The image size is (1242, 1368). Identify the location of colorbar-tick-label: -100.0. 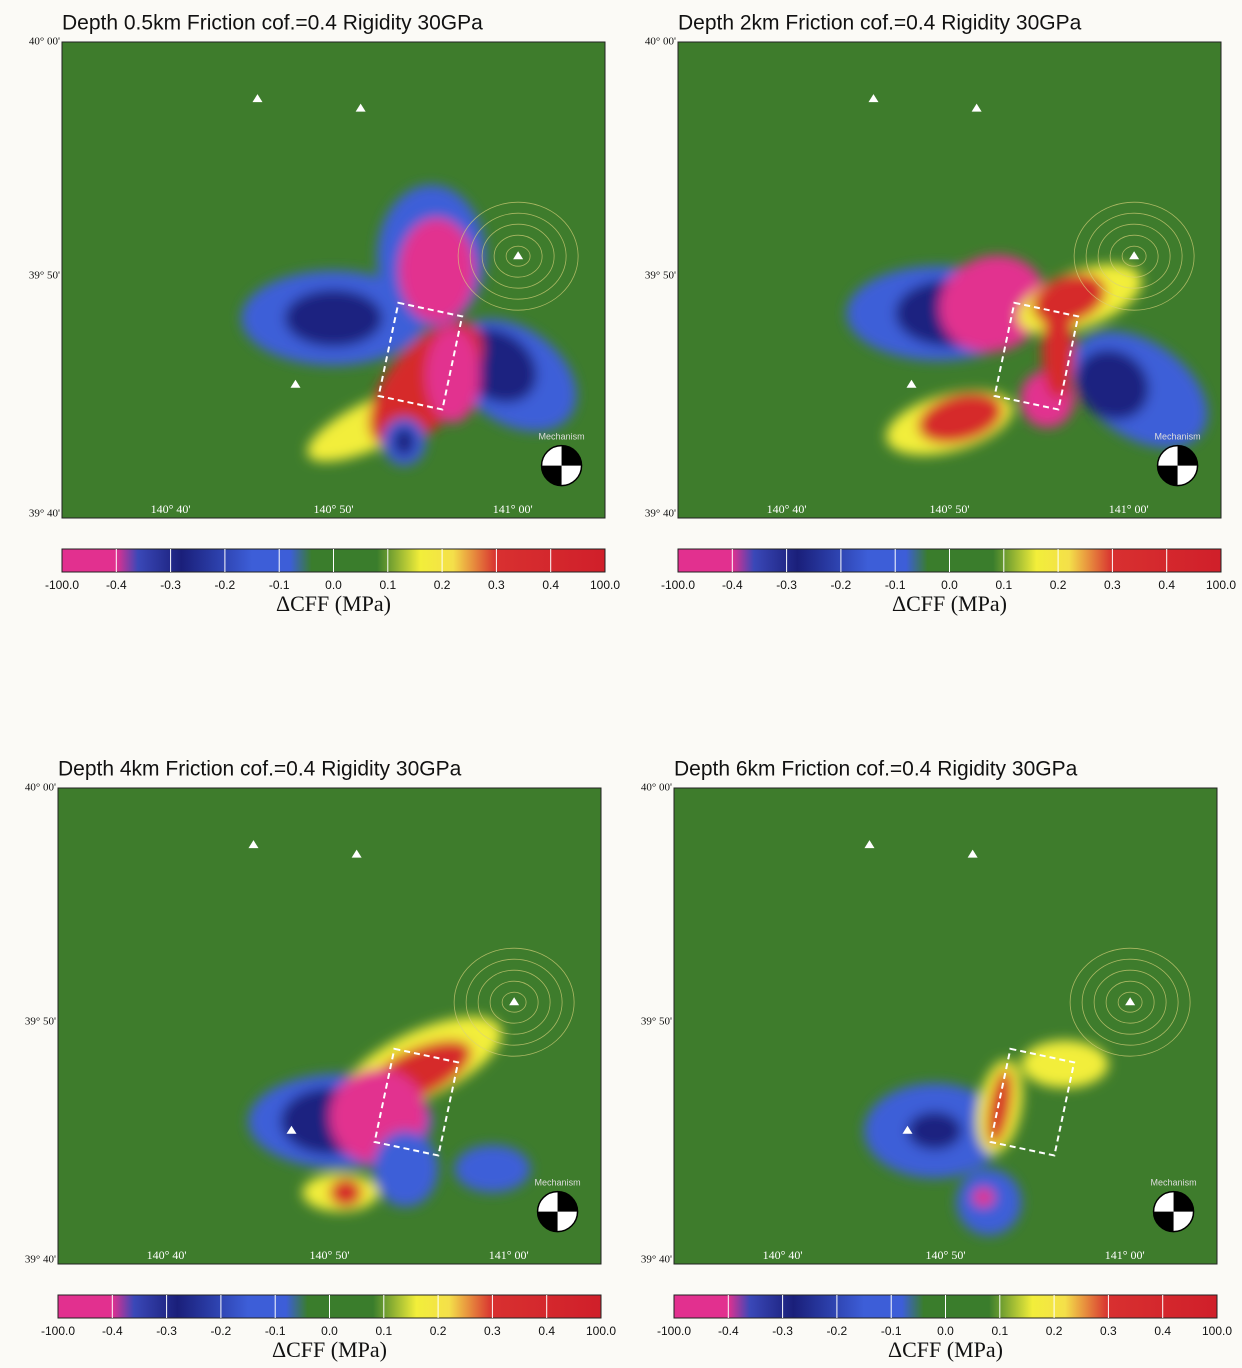
(678, 585).